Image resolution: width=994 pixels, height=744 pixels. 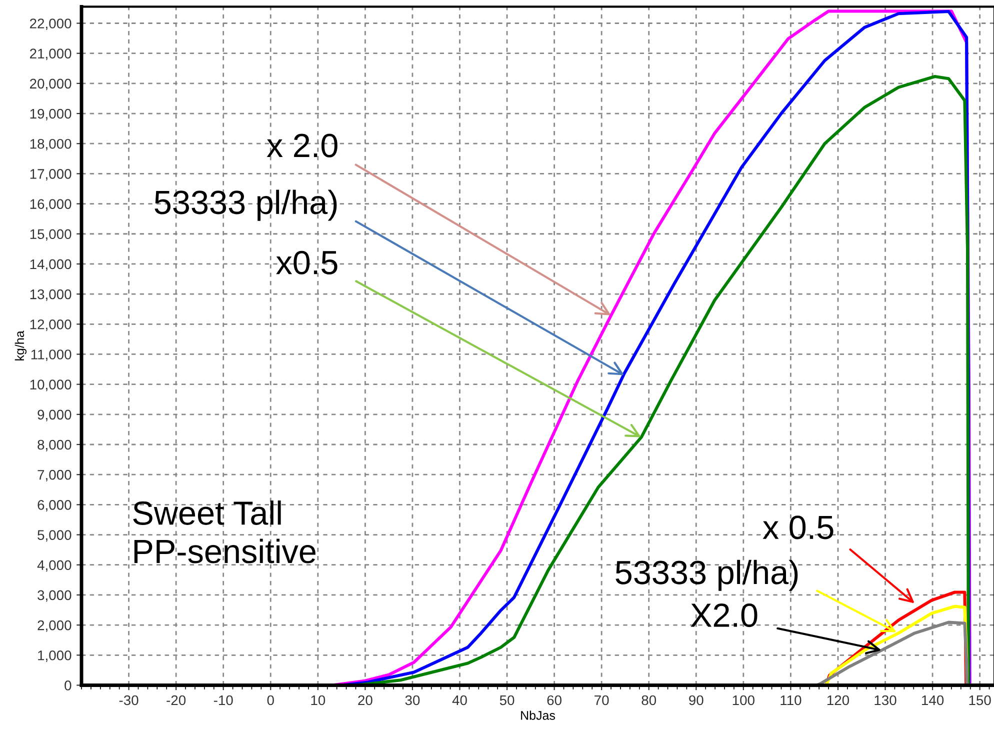 What do you see at coordinates (412, 700) in the screenshot?
I see `x-tick-label: 30` at bounding box center [412, 700].